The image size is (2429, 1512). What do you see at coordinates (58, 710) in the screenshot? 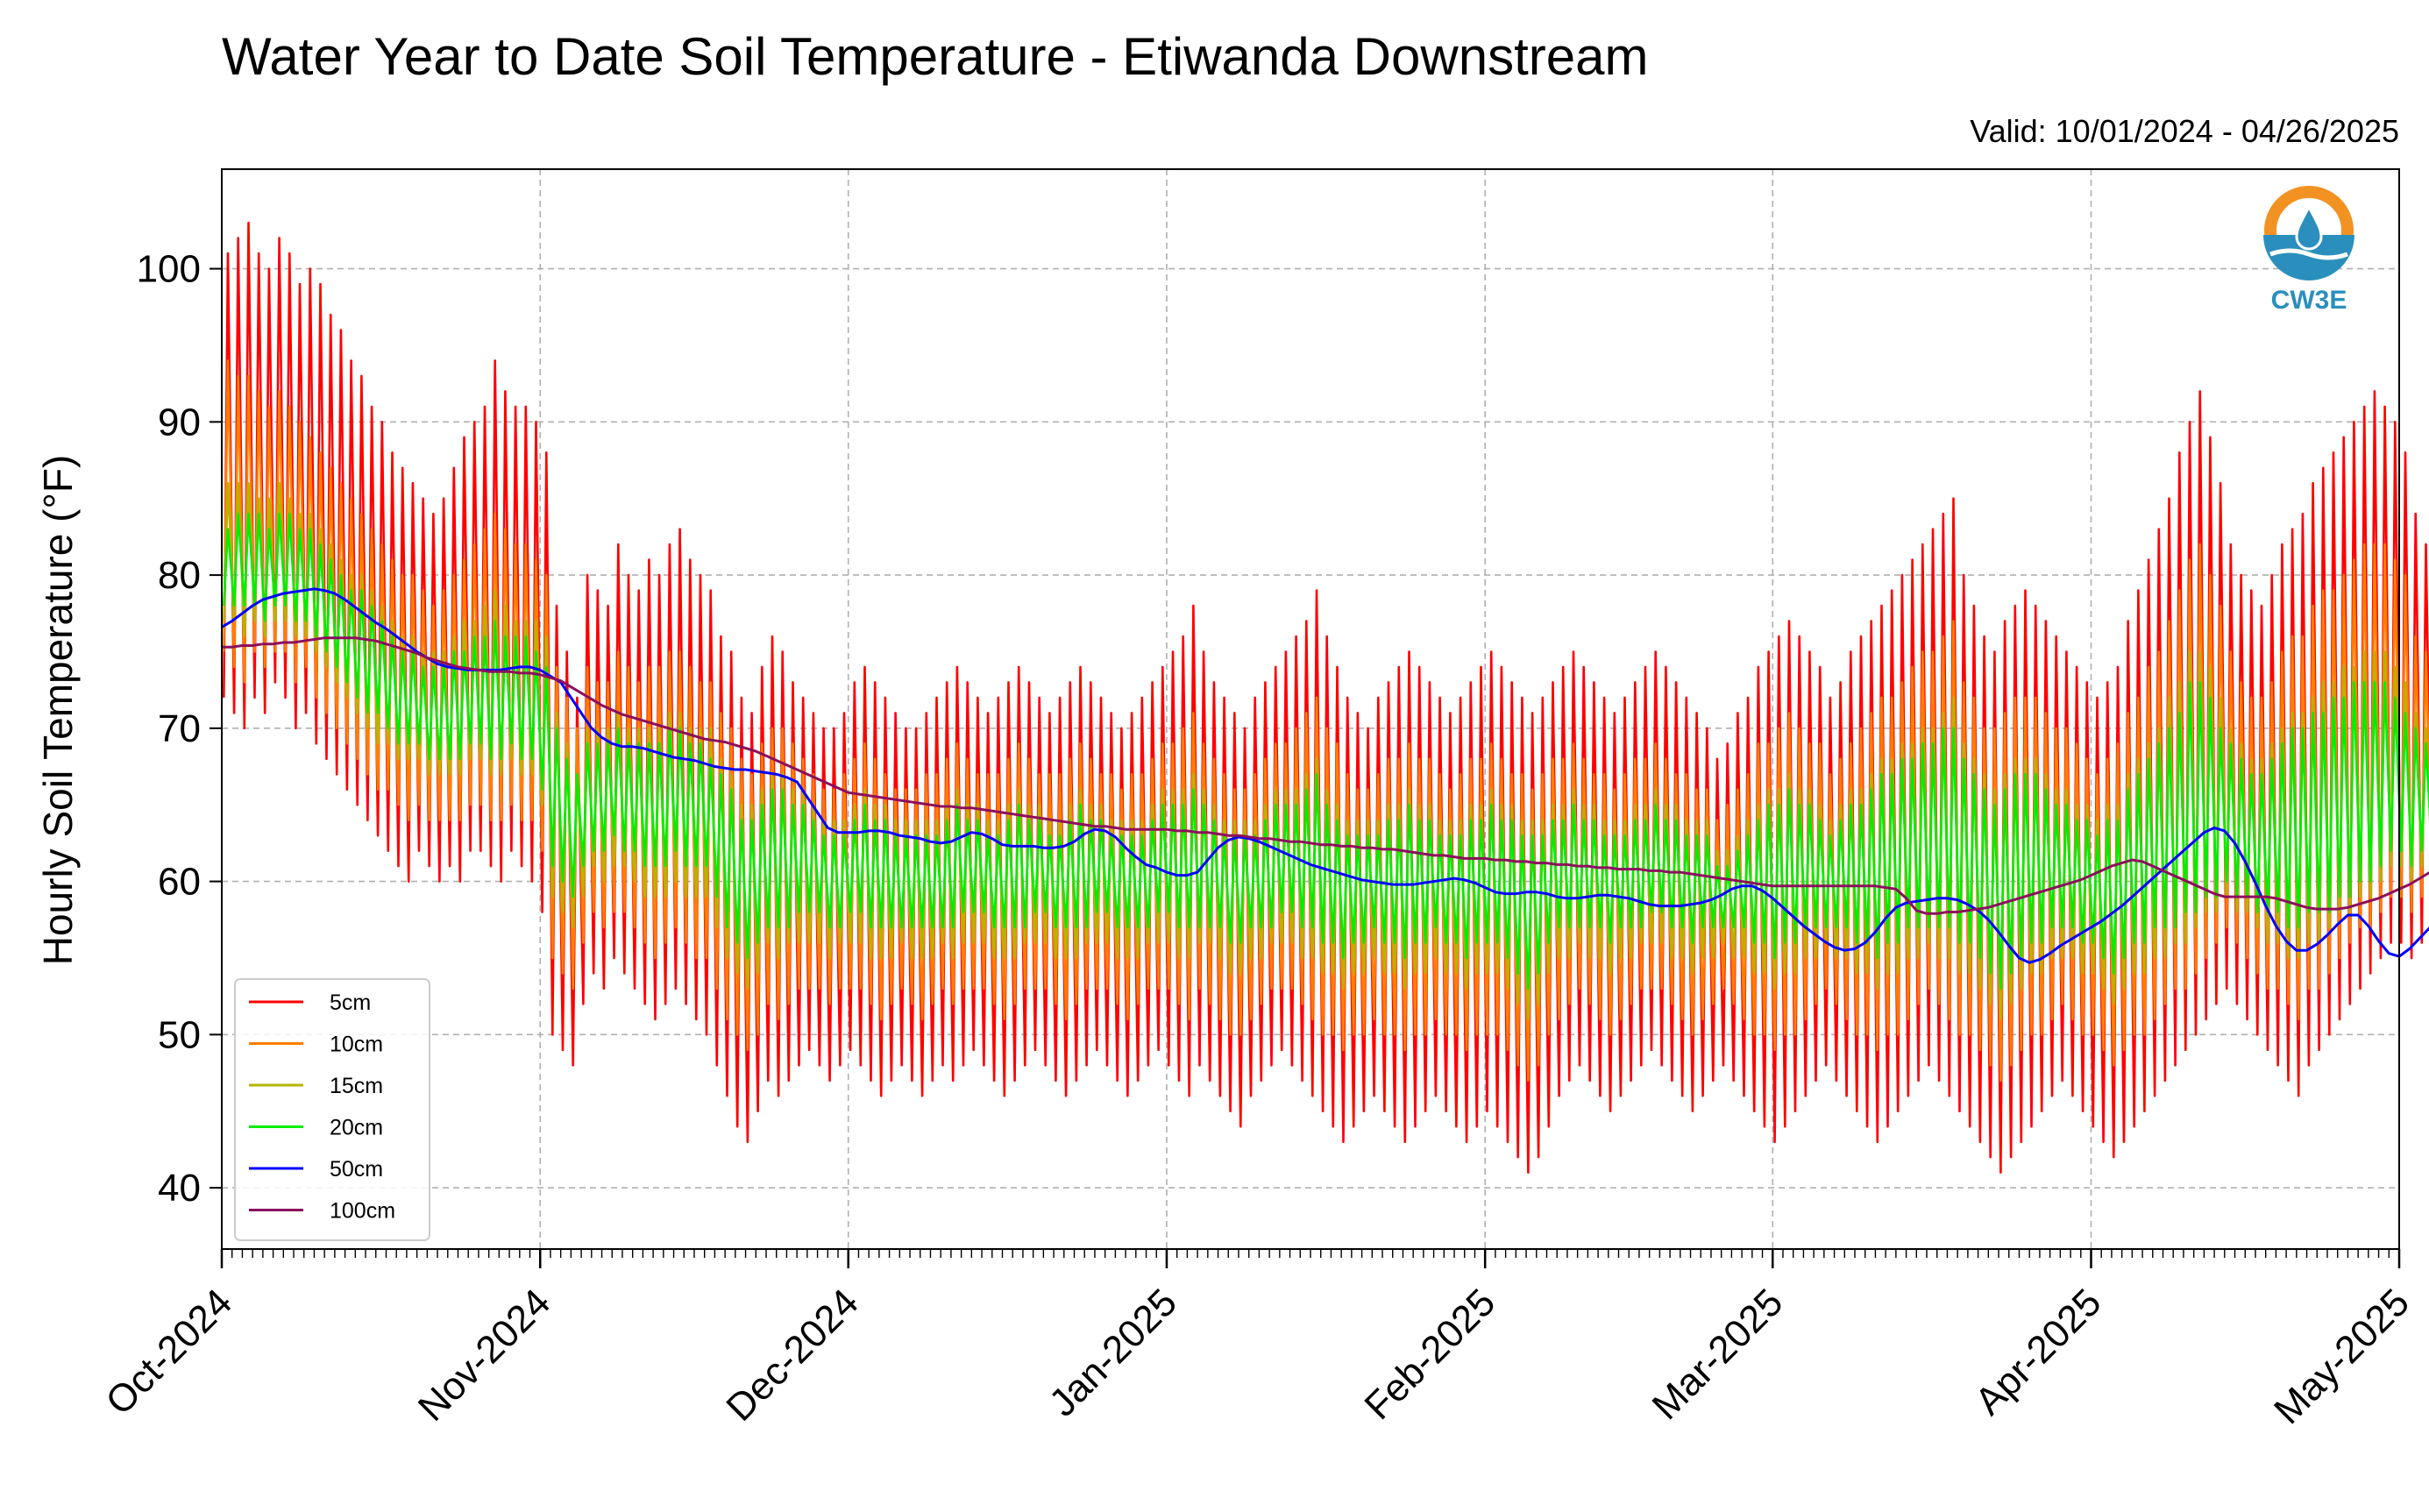
I see `y-axis-label: Hourly Soil Temperature (°F)` at bounding box center [58, 710].